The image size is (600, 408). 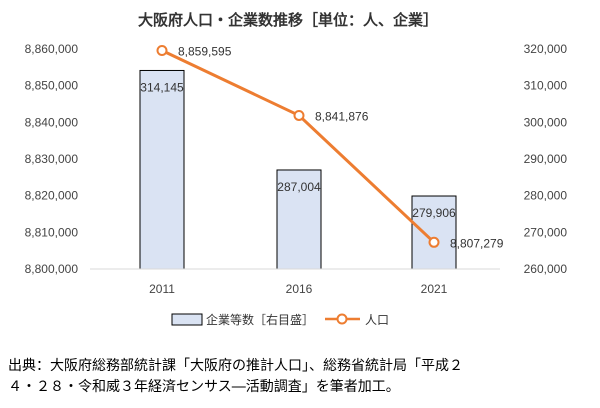 I want to click on right-tick-label: 260,000, so click(x=546, y=269).